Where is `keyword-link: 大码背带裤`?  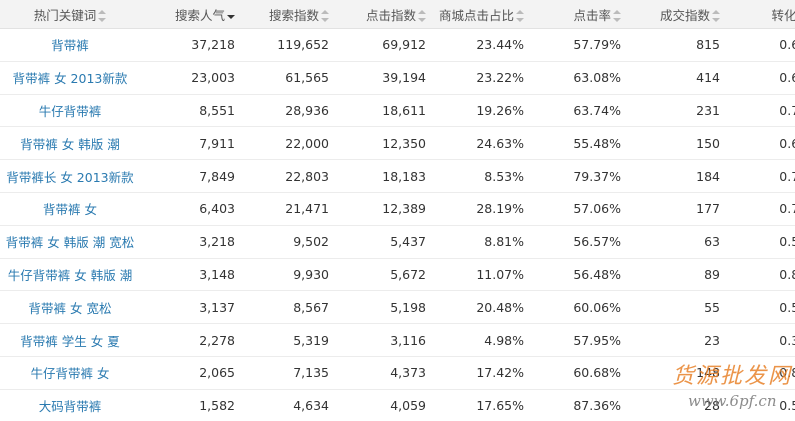 keyword-link: 大码背带裤 is located at coordinates (70, 405).